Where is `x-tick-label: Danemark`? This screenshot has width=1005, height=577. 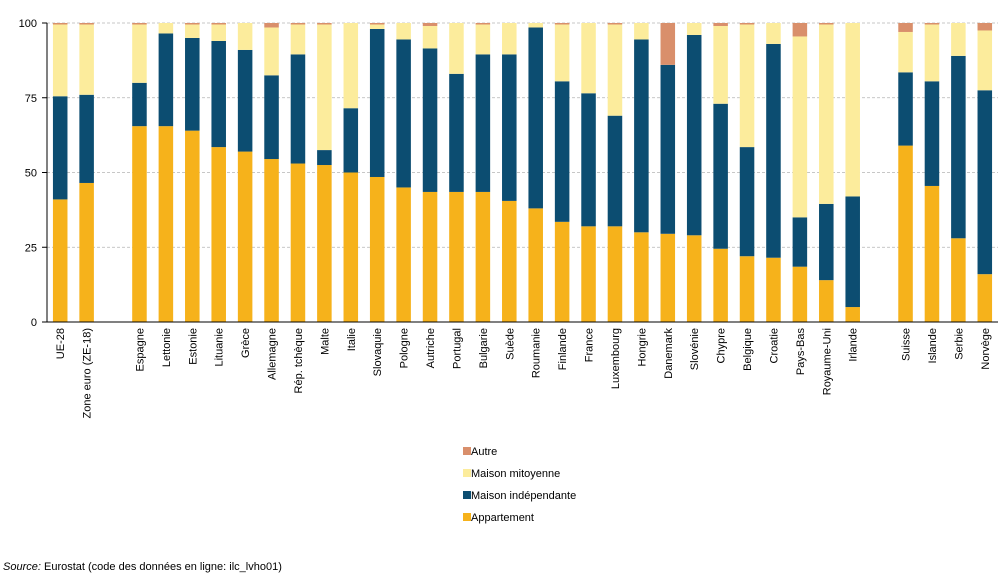
x-tick-label: Danemark is located at coordinates (669, 353).